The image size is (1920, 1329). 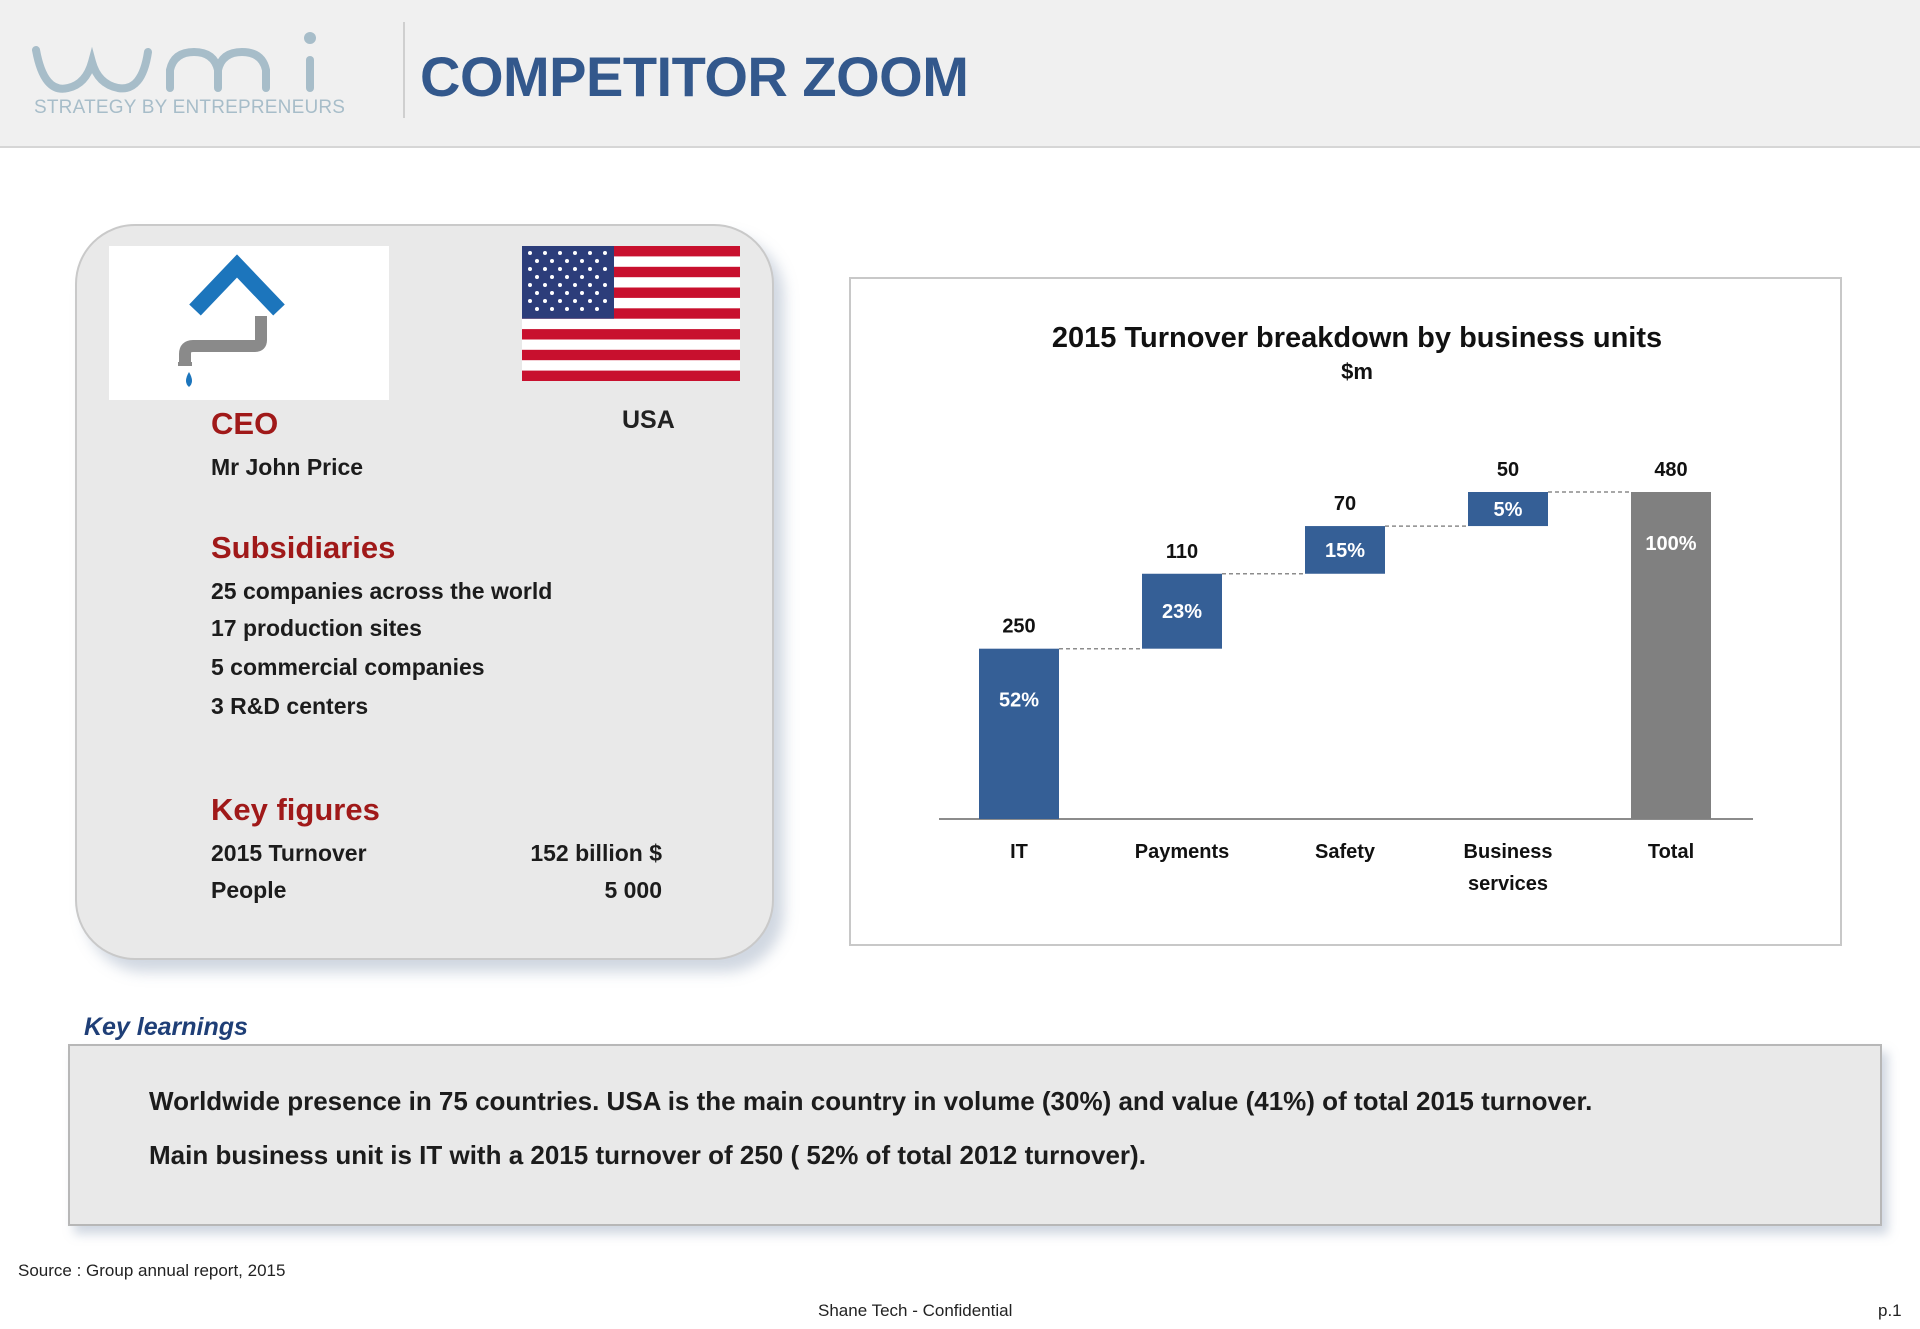 I want to click on category-label: Payments, so click(x=1182, y=852).